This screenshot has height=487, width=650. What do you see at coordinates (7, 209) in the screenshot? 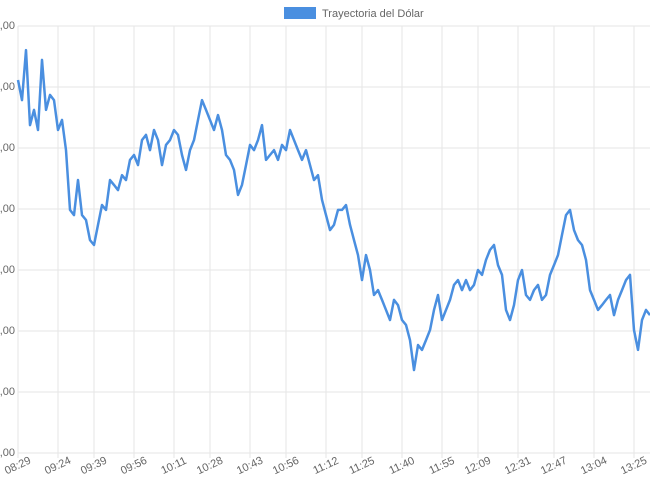
I see `y-tick-label: 12,00` at bounding box center [7, 209].